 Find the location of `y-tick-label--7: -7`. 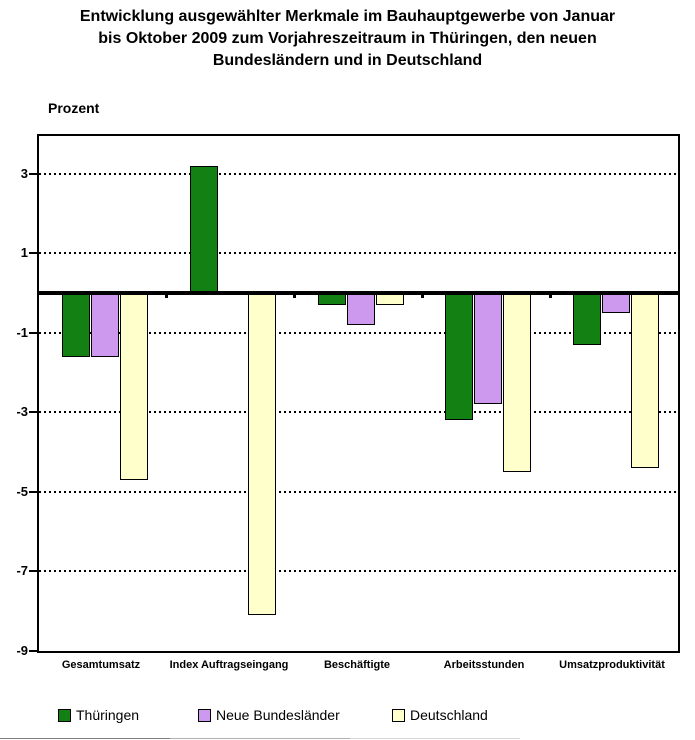

y-tick-label--7: -7 is located at coordinates (22, 570).